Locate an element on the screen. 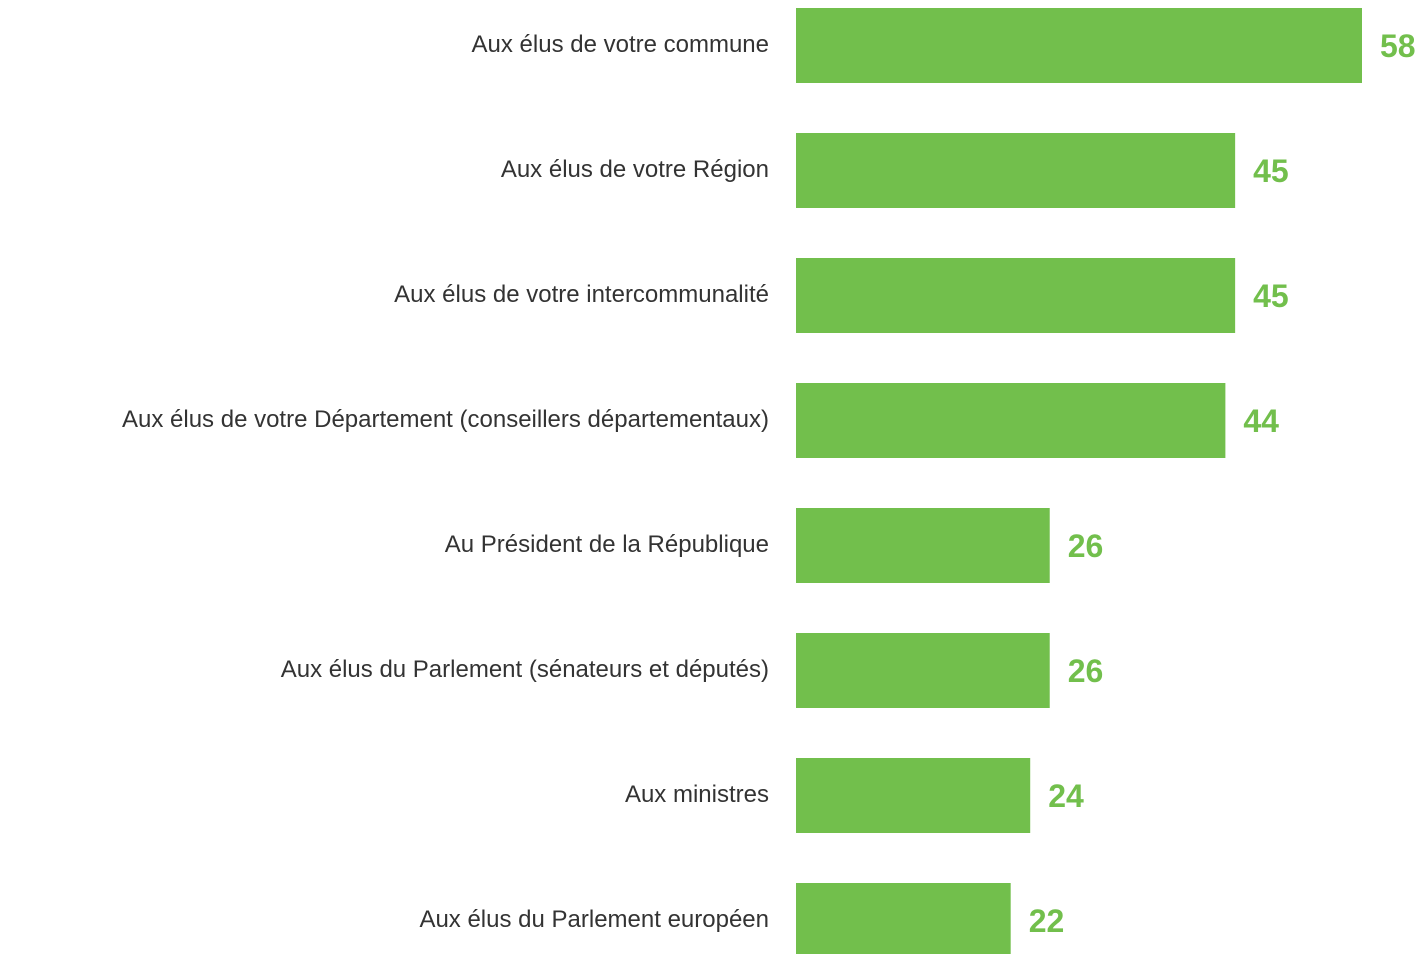  value-label: 58 is located at coordinates (1398, 46).